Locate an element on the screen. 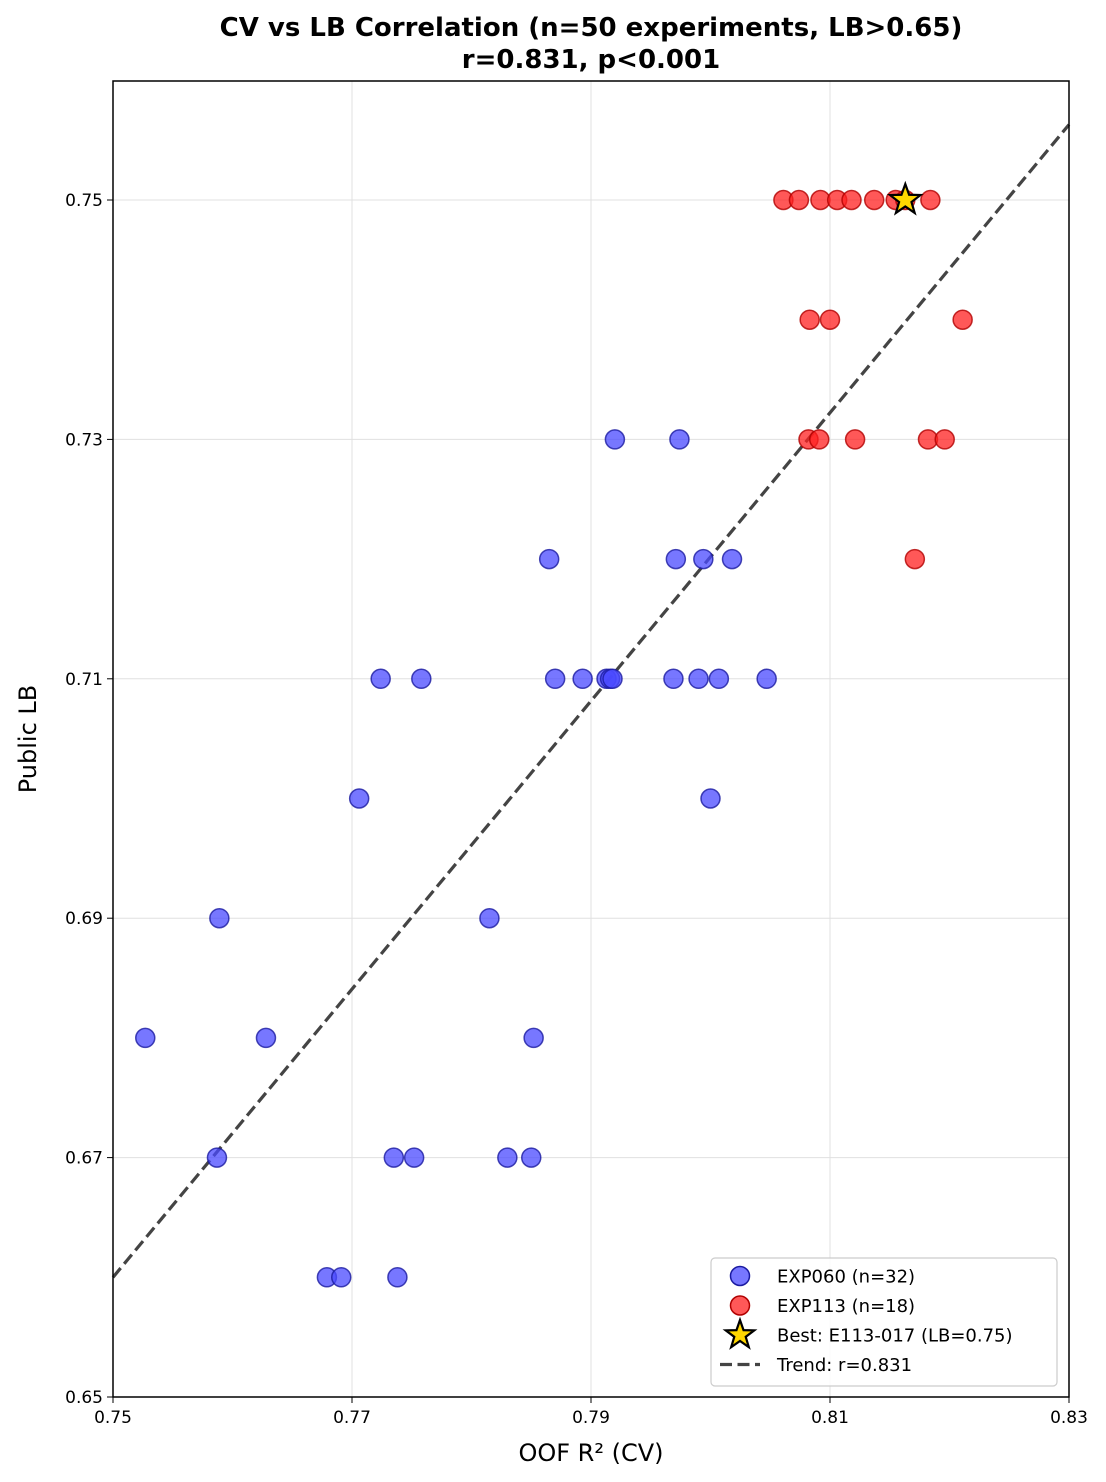 The image size is (1106, 1482). x-tick-label: 0.79 is located at coordinates (591, 1418).